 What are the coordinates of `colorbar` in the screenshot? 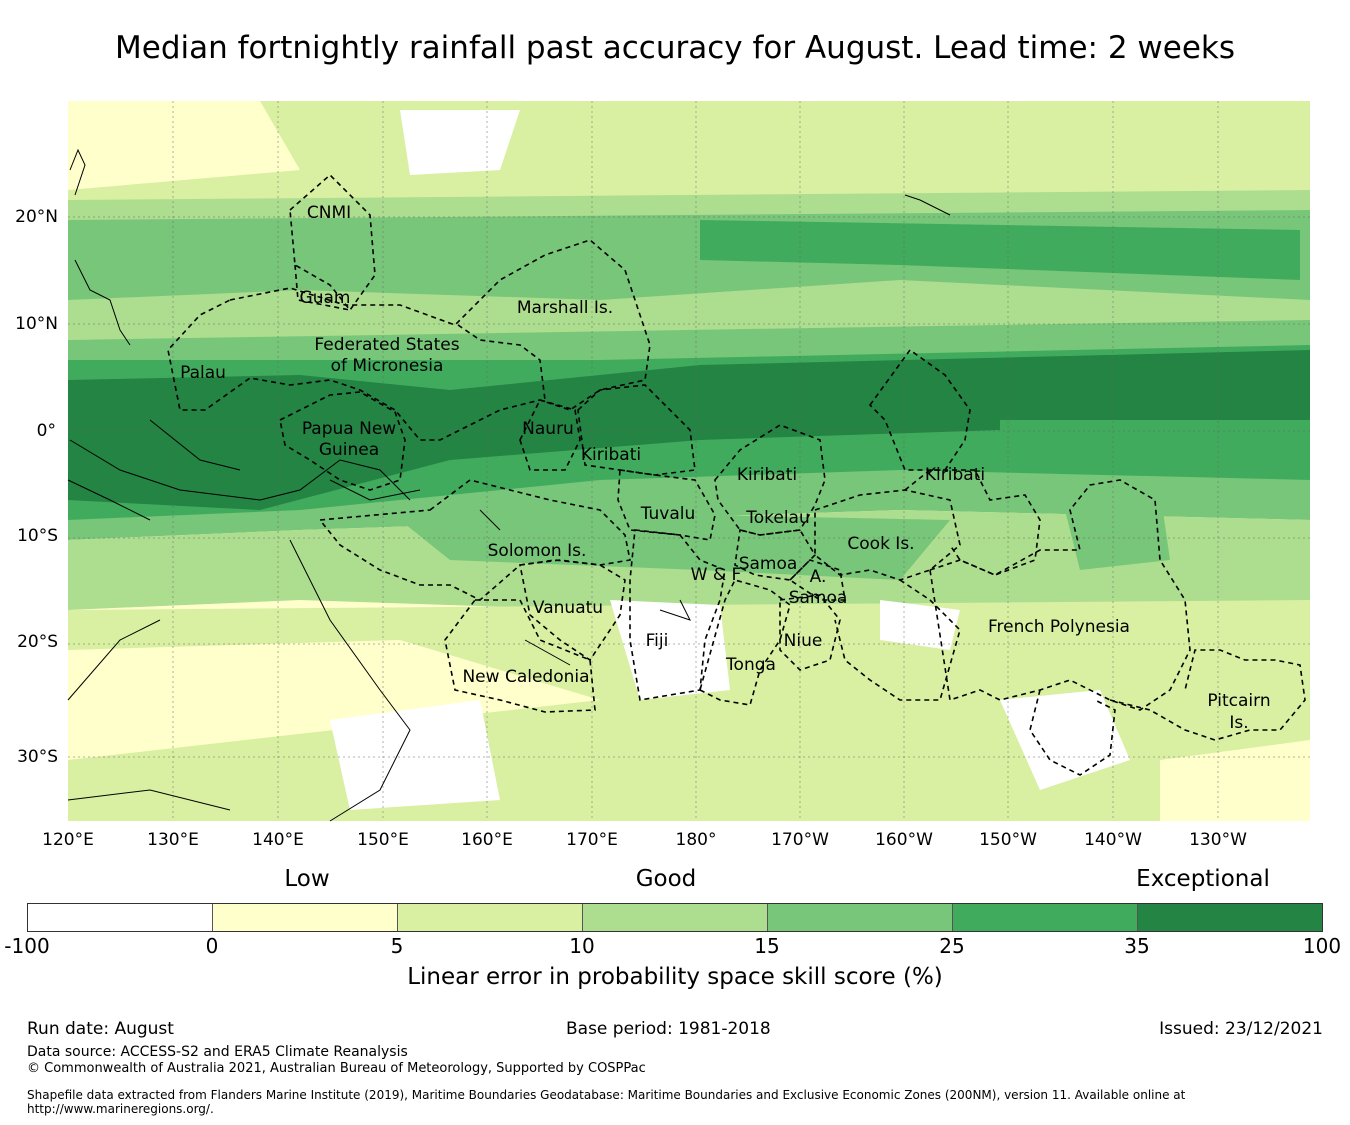 It's located at (675, 917).